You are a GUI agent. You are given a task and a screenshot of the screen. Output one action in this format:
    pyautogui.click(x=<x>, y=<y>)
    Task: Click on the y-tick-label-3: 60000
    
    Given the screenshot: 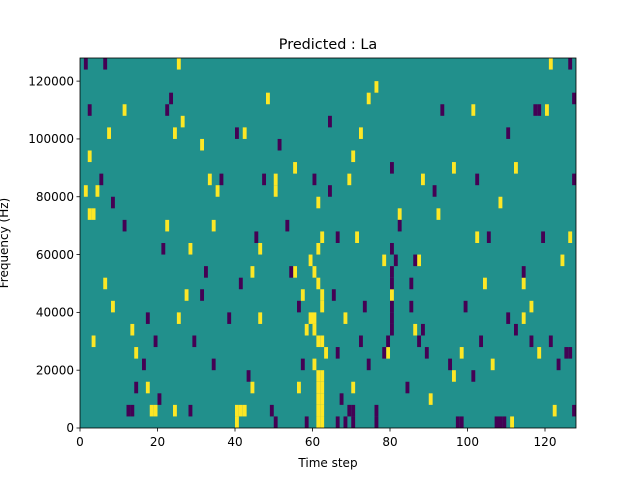 What is the action you would take?
    pyautogui.click(x=55, y=255)
    